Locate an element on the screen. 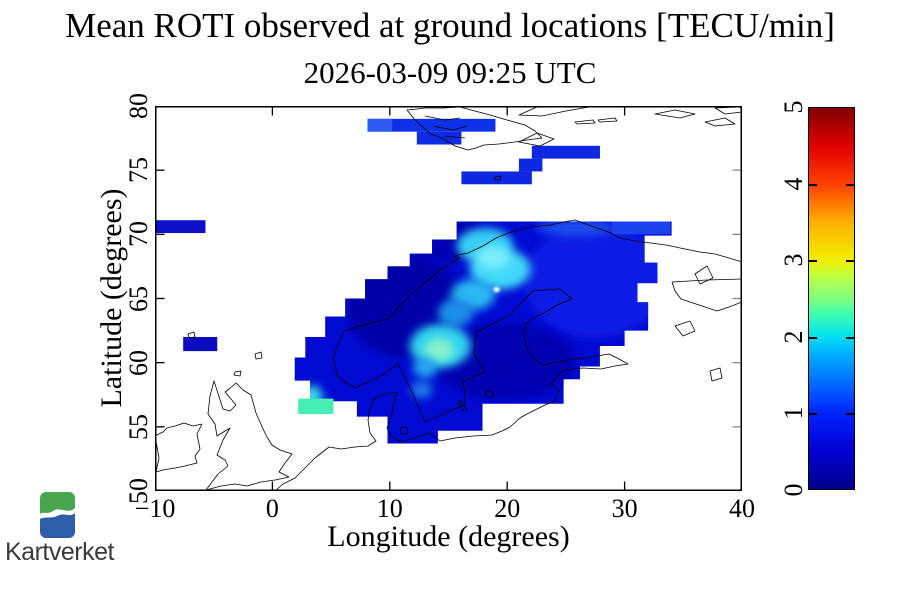 Image resolution: width=900 pixels, height=600 pixels. x-tick-label: 20 is located at coordinates (507, 508).